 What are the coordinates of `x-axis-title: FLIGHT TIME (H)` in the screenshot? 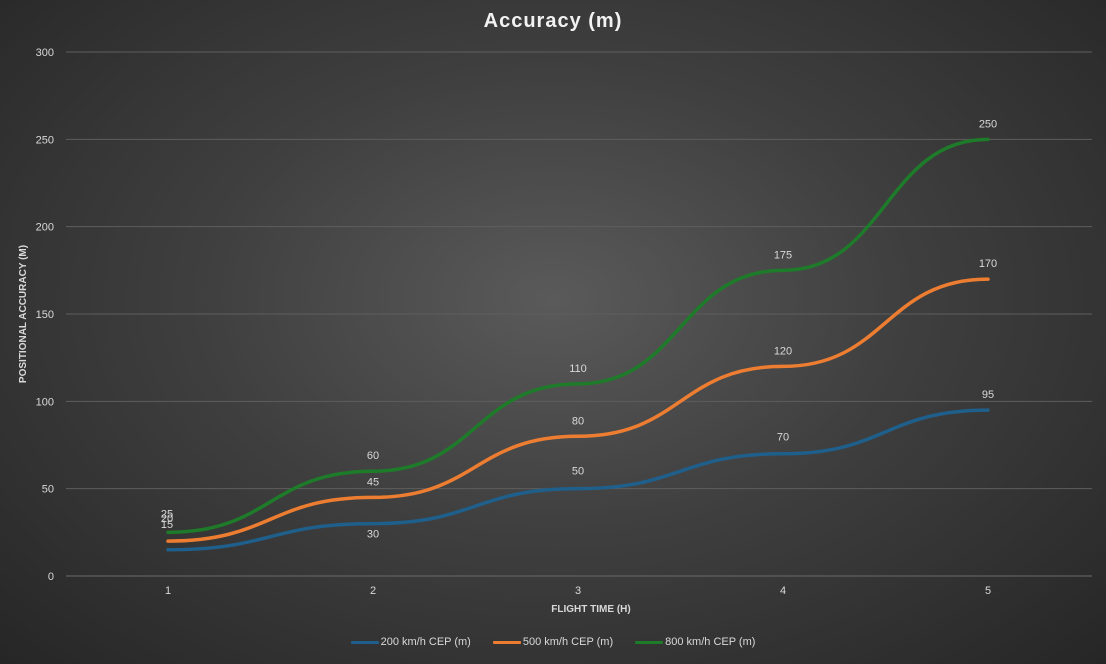 It's located at (590, 609).